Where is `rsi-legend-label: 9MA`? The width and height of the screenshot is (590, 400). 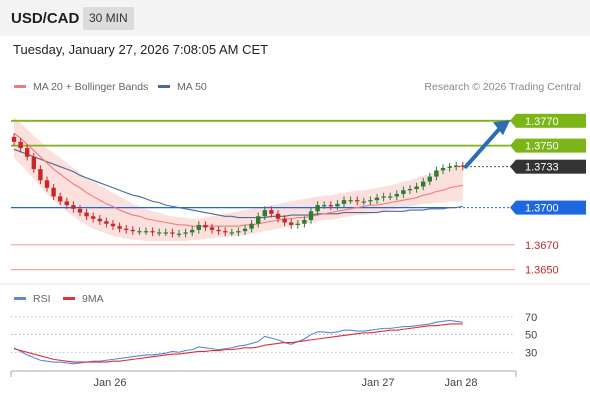
rsi-legend-label: 9MA is located at coordinates (93, 299).